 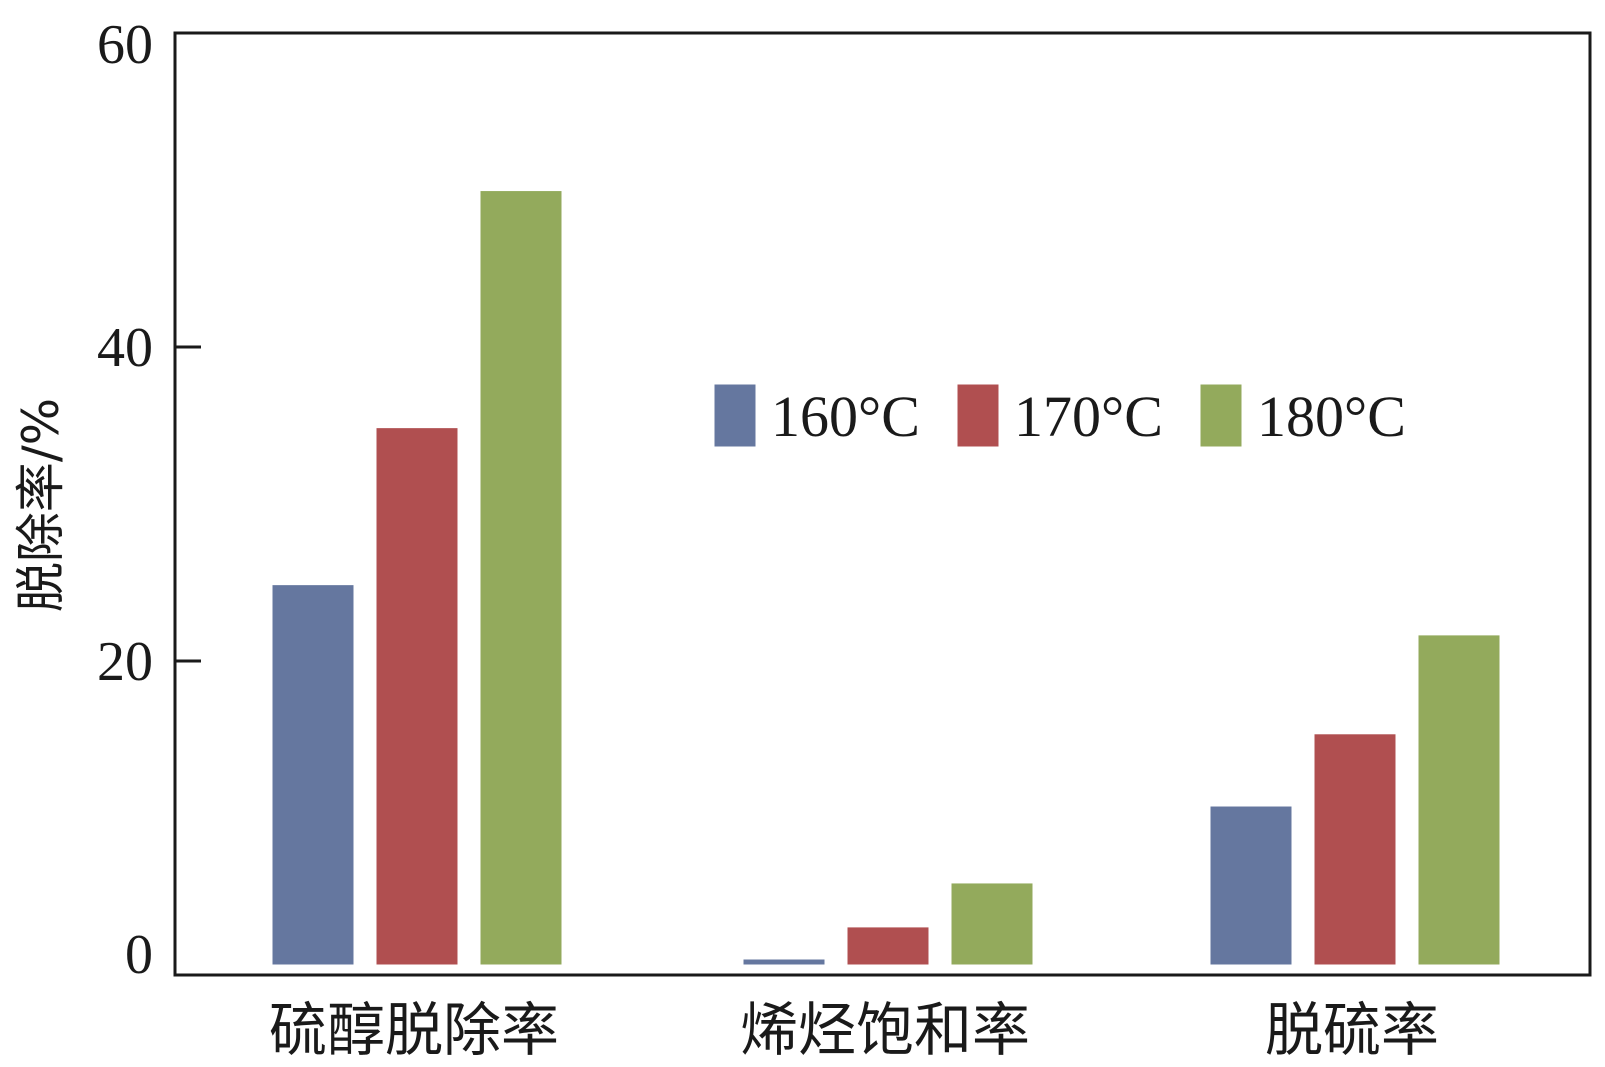 I want to click on legend-label: 170°C, so click(x=1088, y=416).